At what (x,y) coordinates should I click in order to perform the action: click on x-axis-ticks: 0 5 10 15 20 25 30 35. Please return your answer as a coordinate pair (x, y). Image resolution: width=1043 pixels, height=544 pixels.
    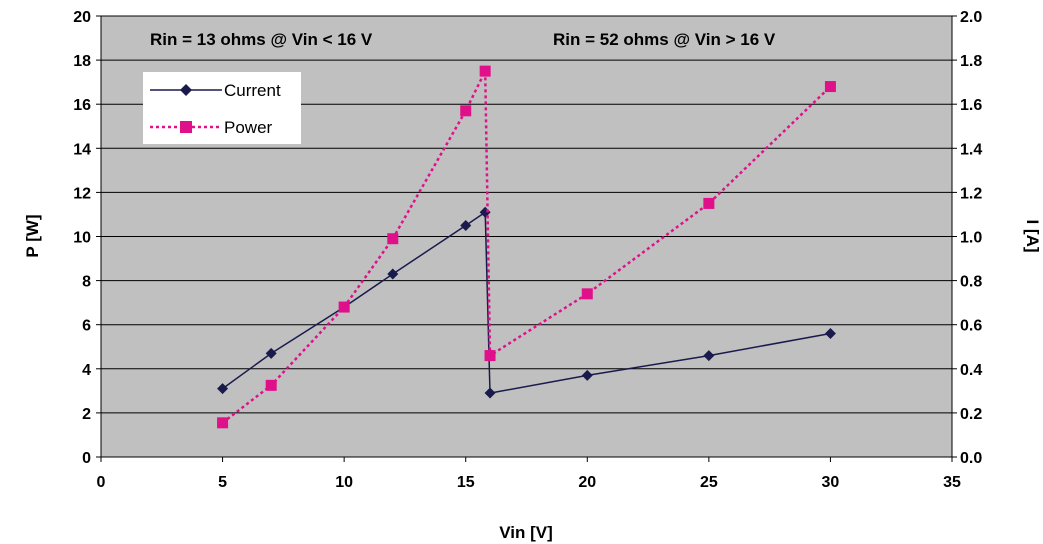
    Looking at the image, I should click on (529, 474).